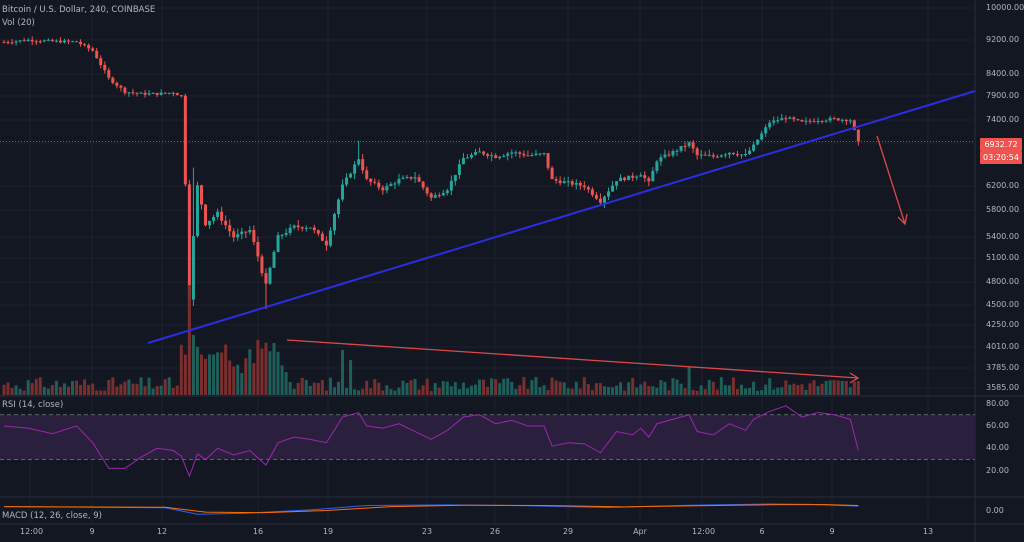 This screenshot has height=542, width=1024. Describe the element at coordinates (52, 516) in the screenshot. I see `macd-indicator-label: MACD (12, 26, close, 9)` at that location.